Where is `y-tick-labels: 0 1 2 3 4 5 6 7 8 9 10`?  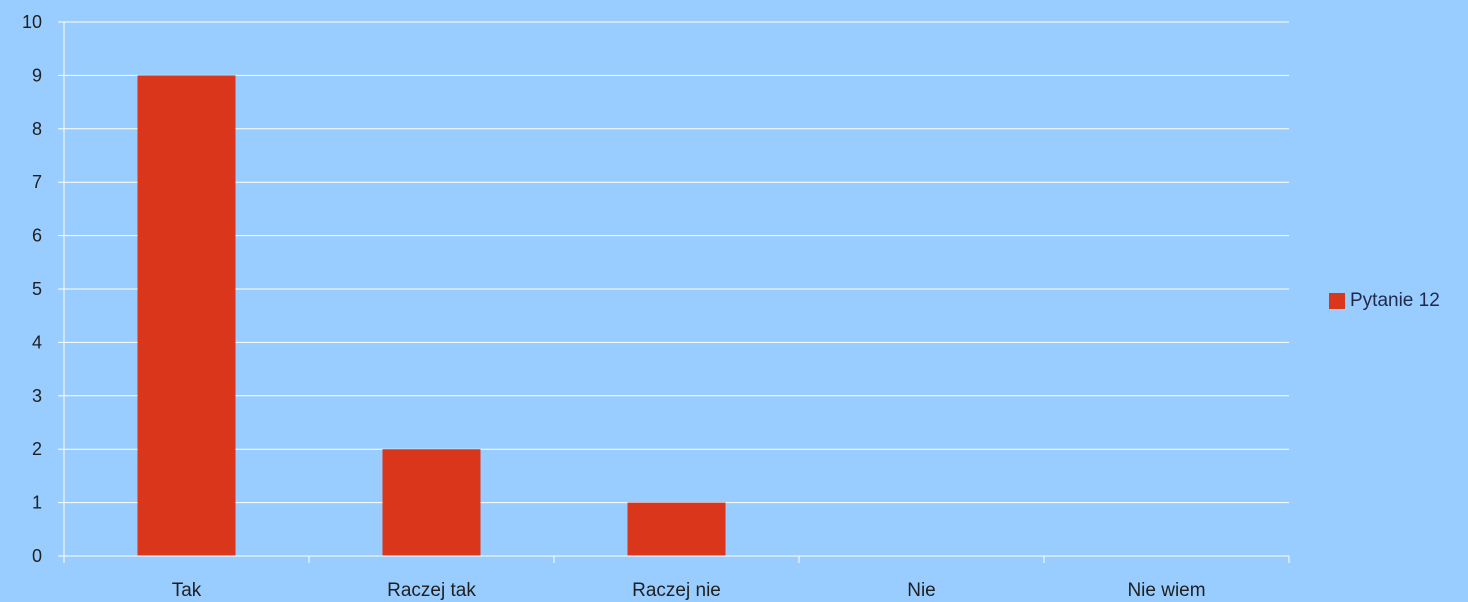 y-tick-labels: 0 1 2 3 4 5 6 7 8 9 10 is located at coordinates (32, 289).